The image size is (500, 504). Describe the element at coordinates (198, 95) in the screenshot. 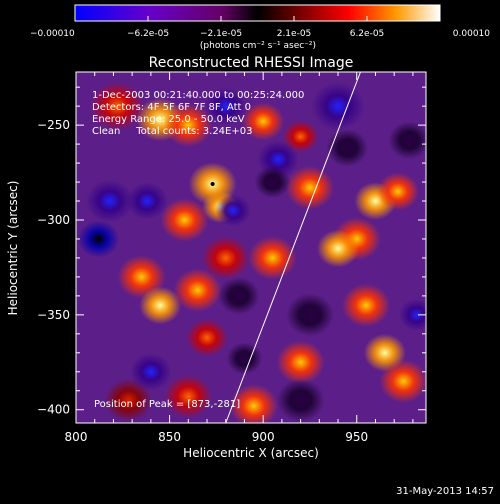

I see `time-range: 1-Dec-2003 00:21:40.000 to 00:25:24.000` at that location.